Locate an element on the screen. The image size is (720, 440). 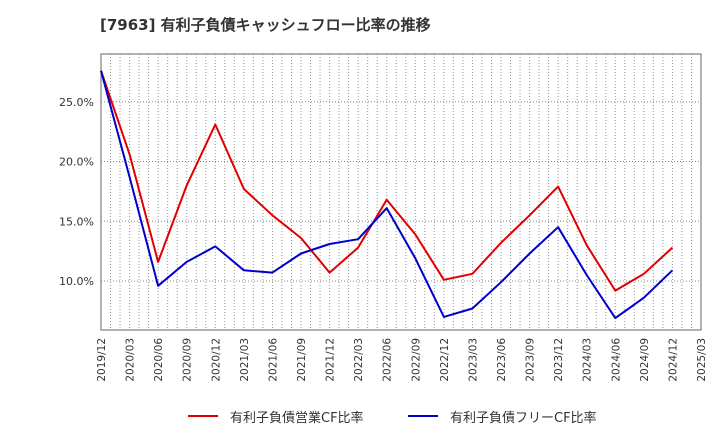
legend-label: 有利子負債営業CF比率 is located at coordinates (297, 418).